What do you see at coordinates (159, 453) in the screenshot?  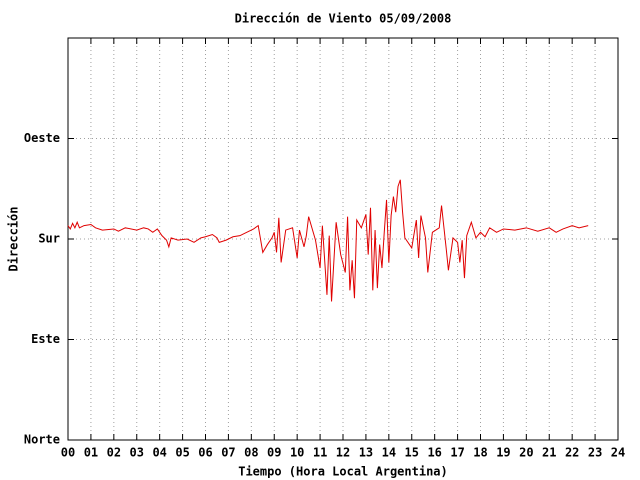 I see `x-tick-label: 04` at bounding box center [159, 453].